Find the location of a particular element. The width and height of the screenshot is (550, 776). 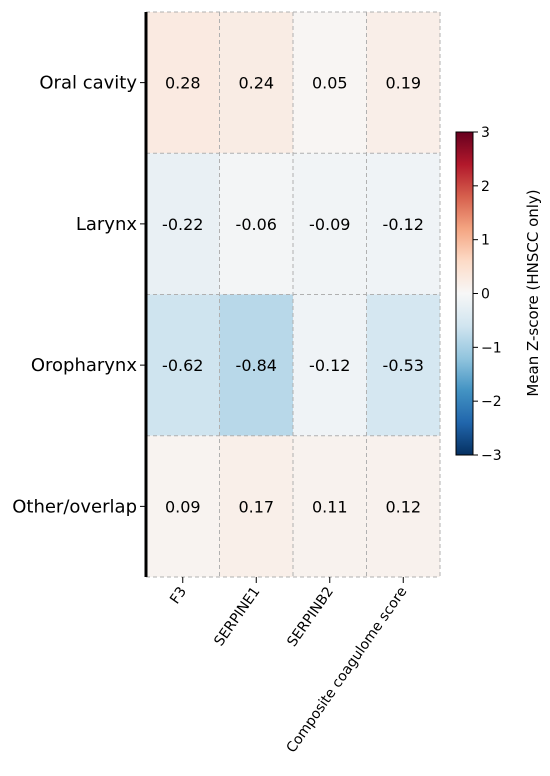

cell-value-label: -0.53 is located at coordinates (403, 365).